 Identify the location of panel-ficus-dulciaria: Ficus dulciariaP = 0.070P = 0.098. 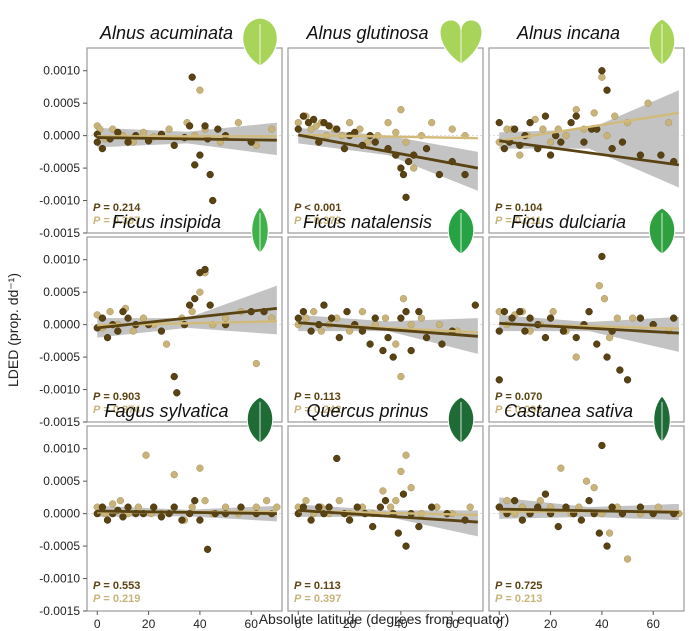
(586, 315).